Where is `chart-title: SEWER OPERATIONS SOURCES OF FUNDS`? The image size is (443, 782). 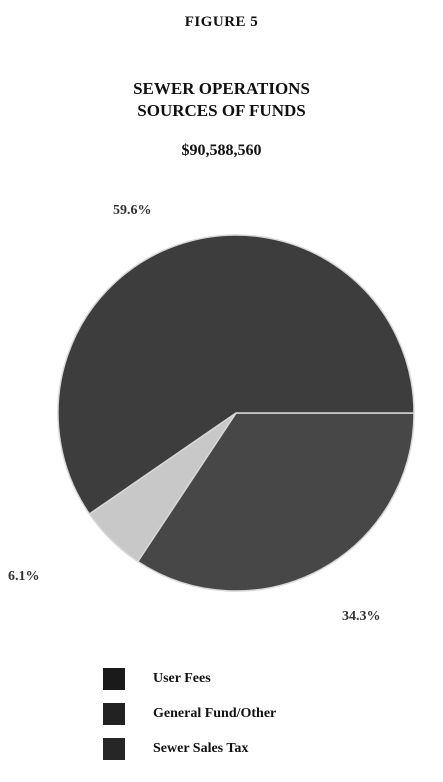
chart-title: SEWER OPERATIONS SOURCES OF FUNDS is located at coordinates (221, 100).